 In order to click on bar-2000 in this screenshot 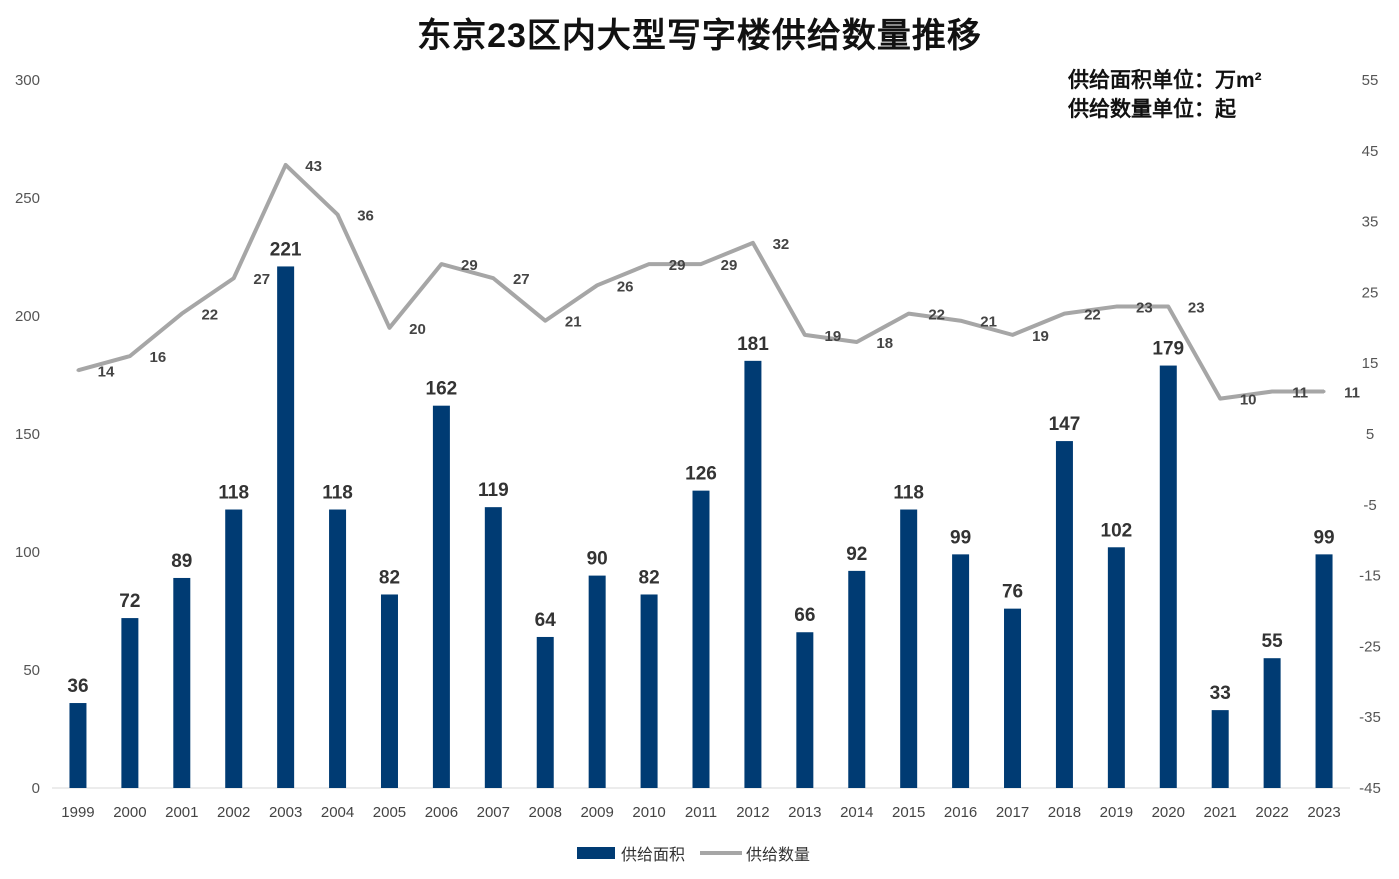, I will do `click(130, 703)`.